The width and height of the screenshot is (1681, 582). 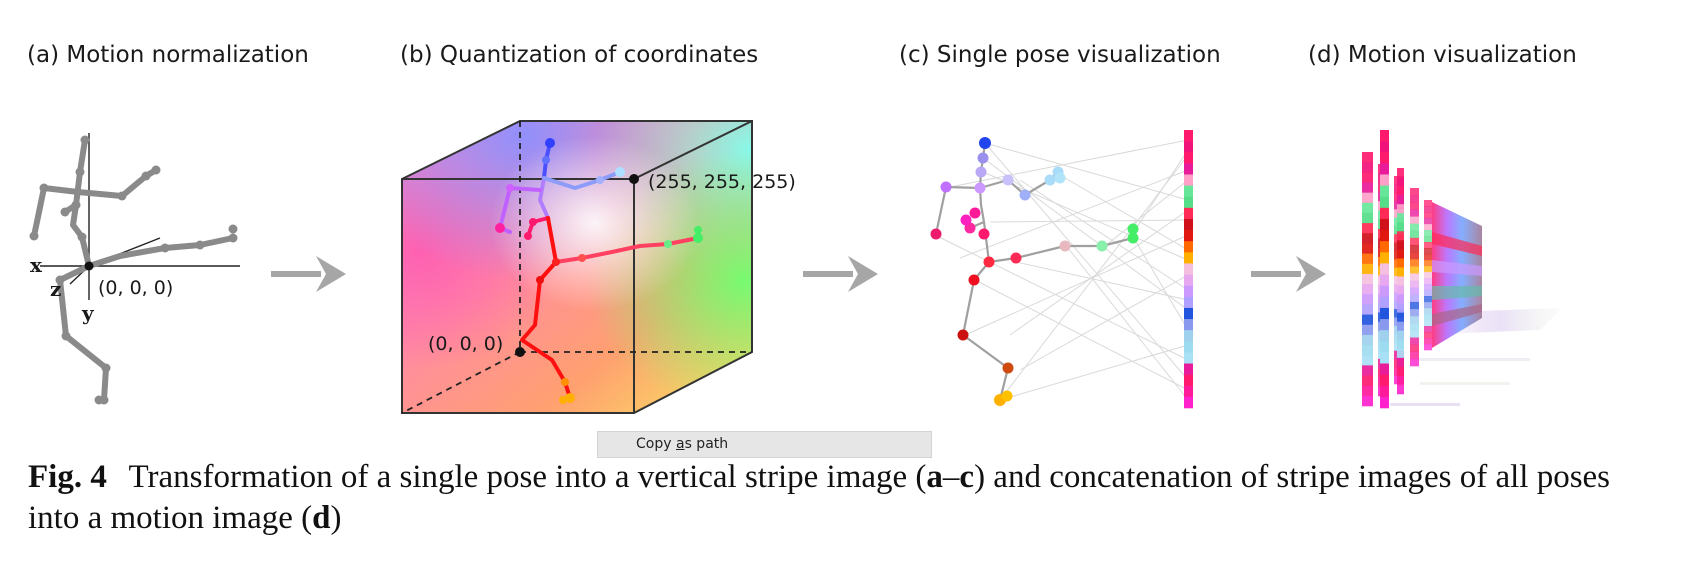 I want to click on figure-label: Fig. 4, so click(x=67, y=477).